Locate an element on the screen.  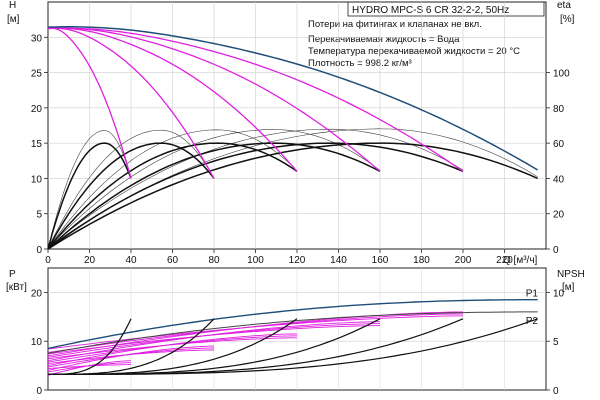
p2-label: P2 is located at coordinates (532, 321).